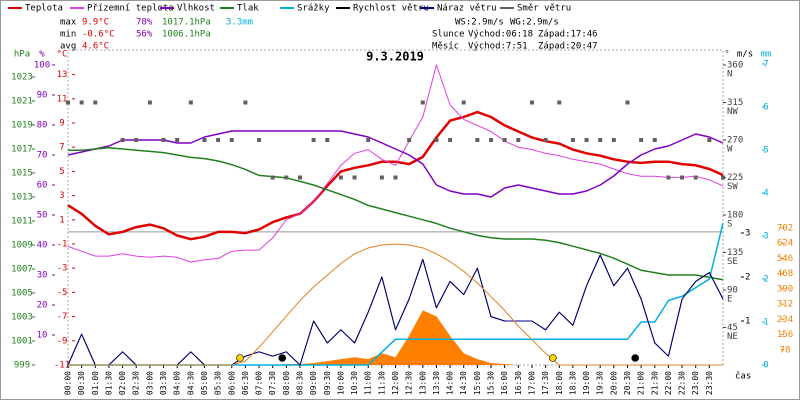 This screenshot has width=800, height=400. I want to click on x-tick-label: 19:30, so click(600, 383).